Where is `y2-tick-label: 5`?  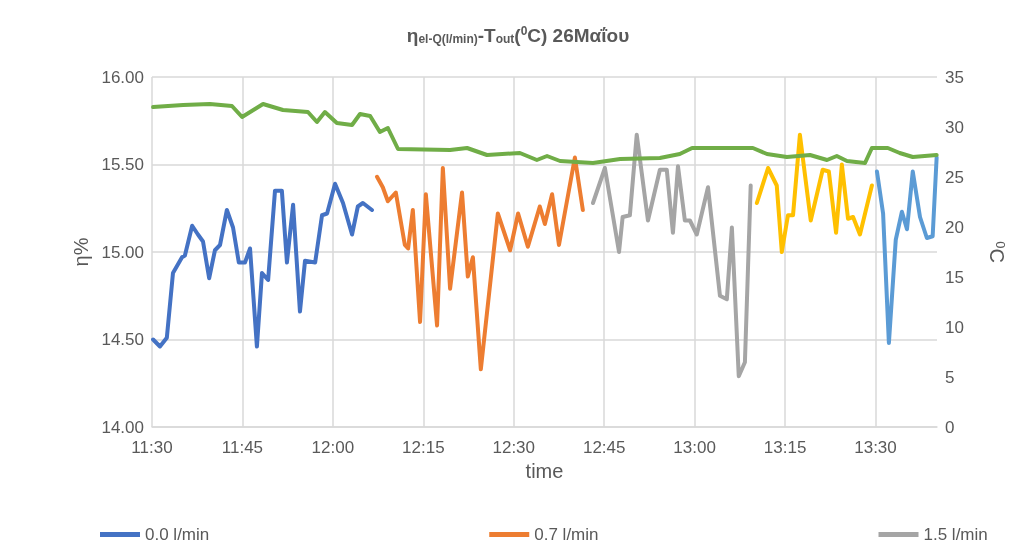 y2-tick-label: 5 is located at coordinates (950, 377).